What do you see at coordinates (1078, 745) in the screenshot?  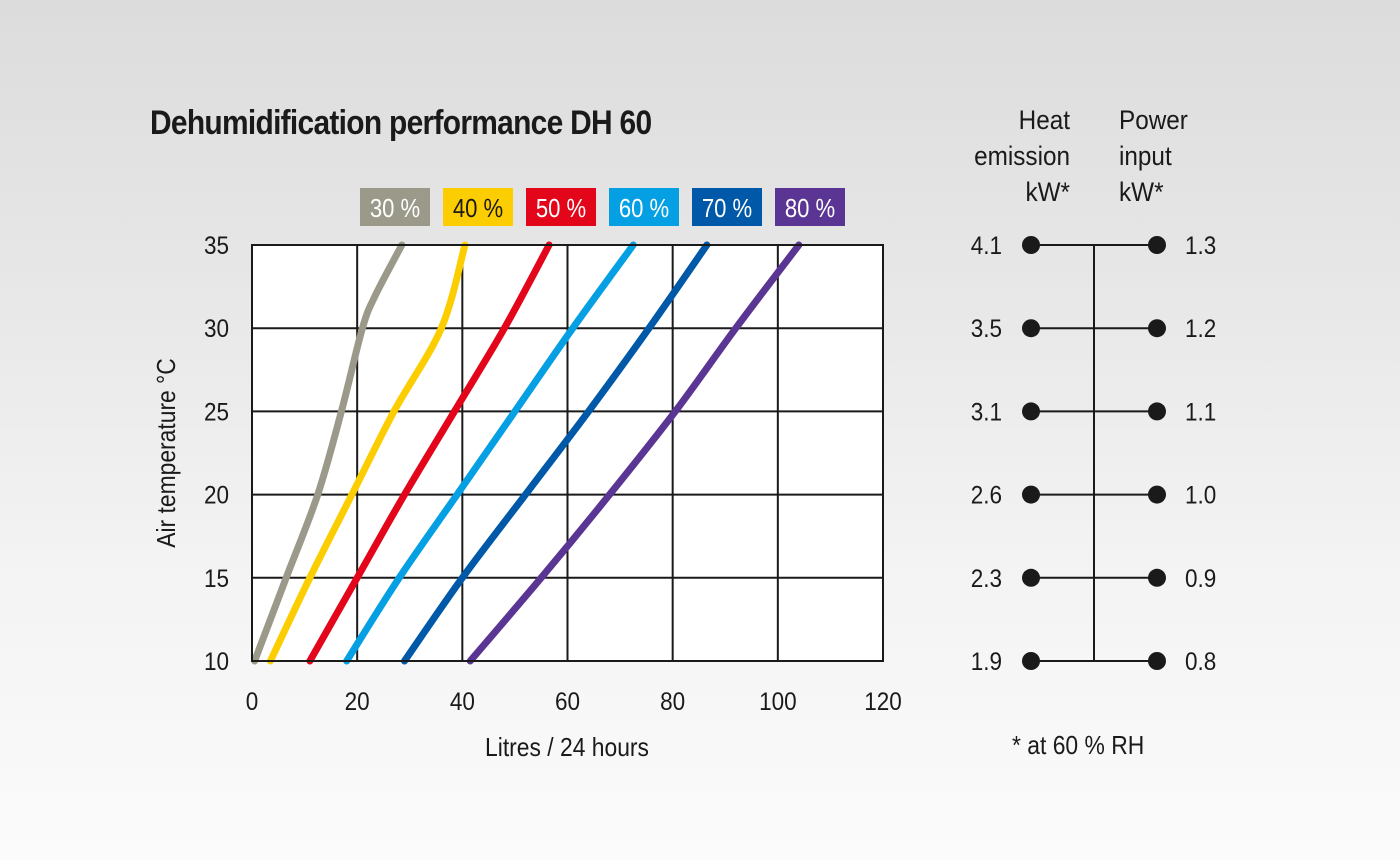 I see `footnote: * at 60 % RH` at bounding box center [1078, 745].